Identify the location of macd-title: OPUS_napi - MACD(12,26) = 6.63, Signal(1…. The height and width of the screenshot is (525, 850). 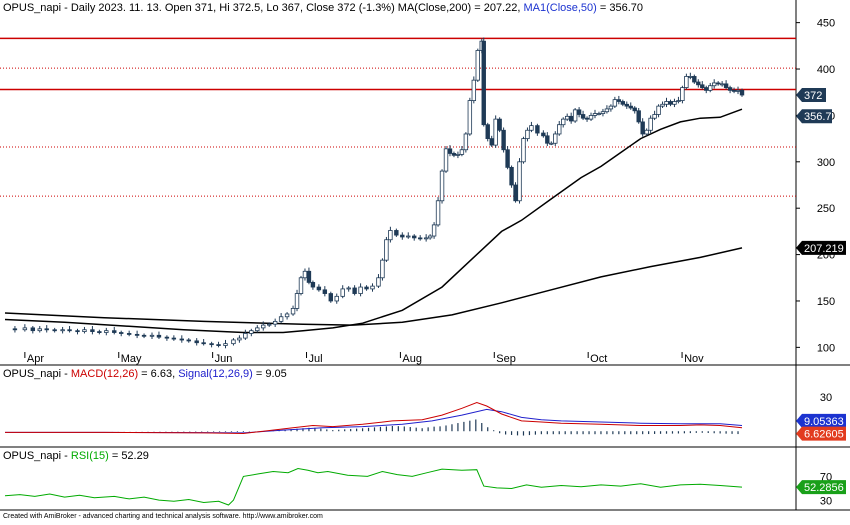
(145, 374).